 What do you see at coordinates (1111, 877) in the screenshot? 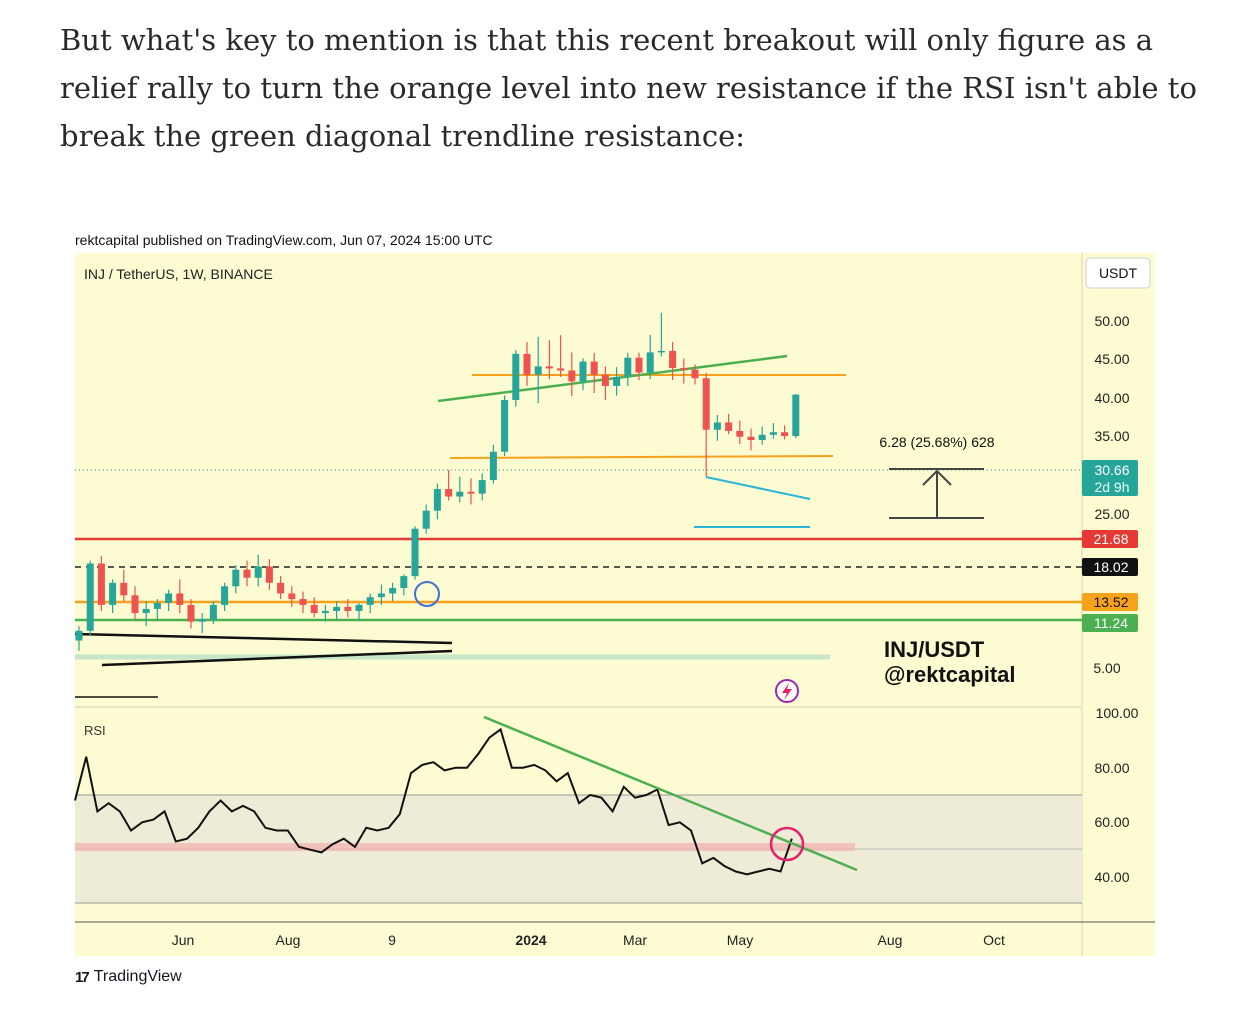
I see `rsi-tick: 40.00` at bounding box center [1111, 877].